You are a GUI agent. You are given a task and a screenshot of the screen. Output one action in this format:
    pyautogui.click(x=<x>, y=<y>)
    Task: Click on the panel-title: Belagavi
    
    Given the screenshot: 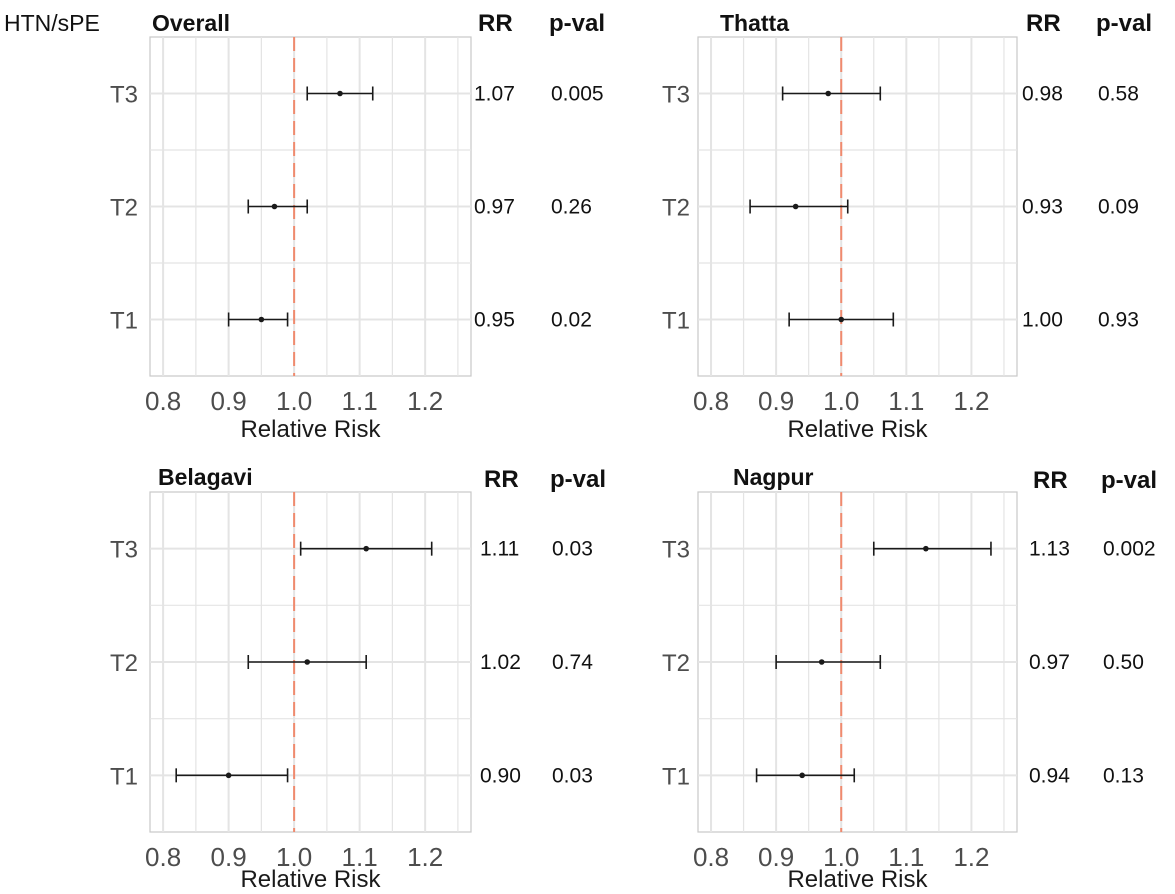 What is the action you would take?
    pyautogui.click(x=205, y=477)
    